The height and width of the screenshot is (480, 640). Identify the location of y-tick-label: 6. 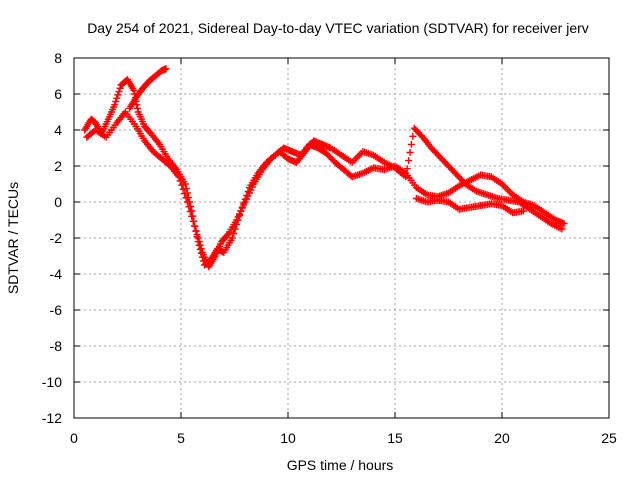
(58, 94).